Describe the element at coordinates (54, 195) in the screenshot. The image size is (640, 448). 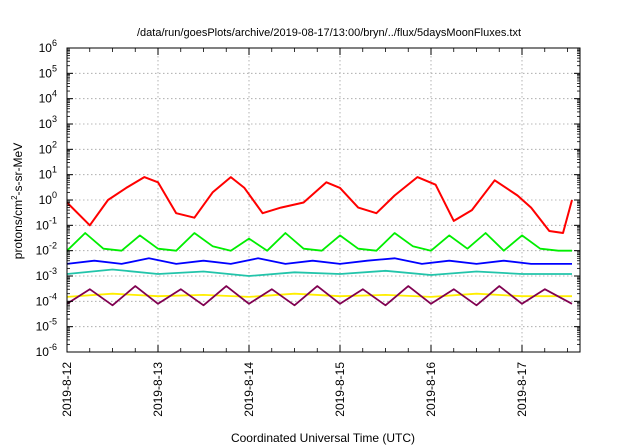
I see `y-tick-exponent: 0` at that location.